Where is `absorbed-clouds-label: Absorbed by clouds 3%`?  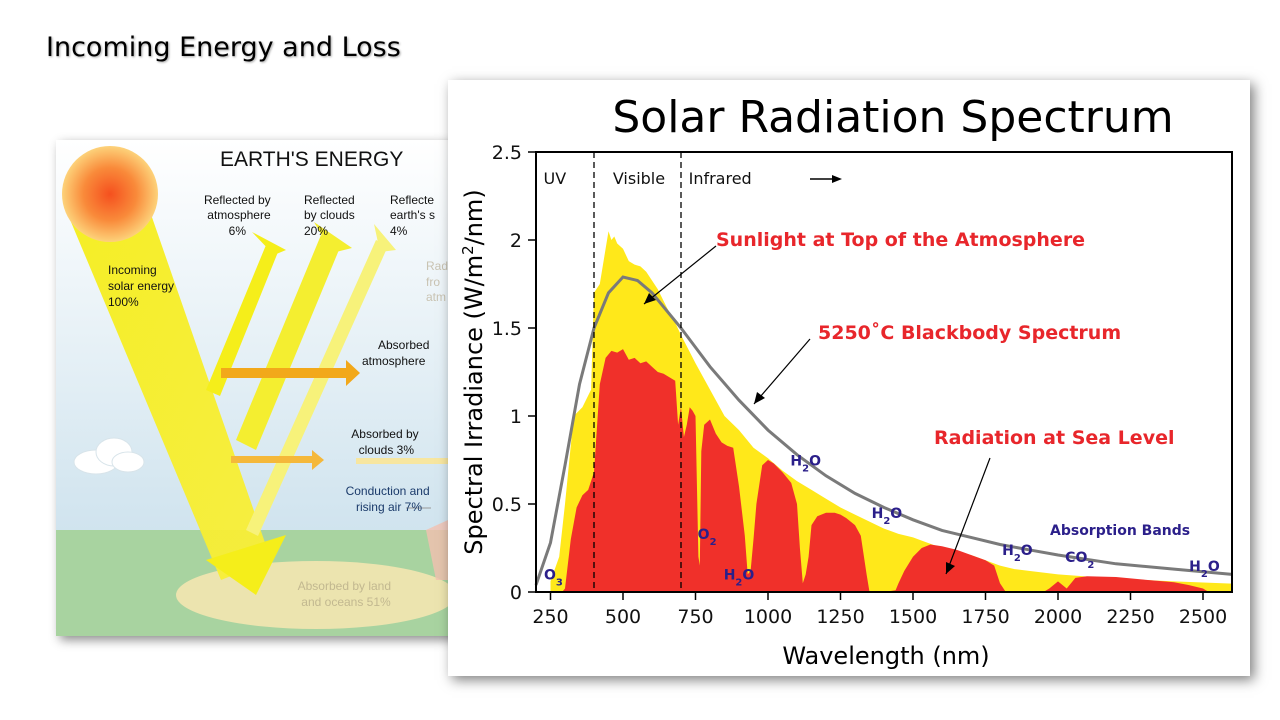 absorbed-clouds-label: Absorbed by clouds 3% is located at coordinates (386, 442).